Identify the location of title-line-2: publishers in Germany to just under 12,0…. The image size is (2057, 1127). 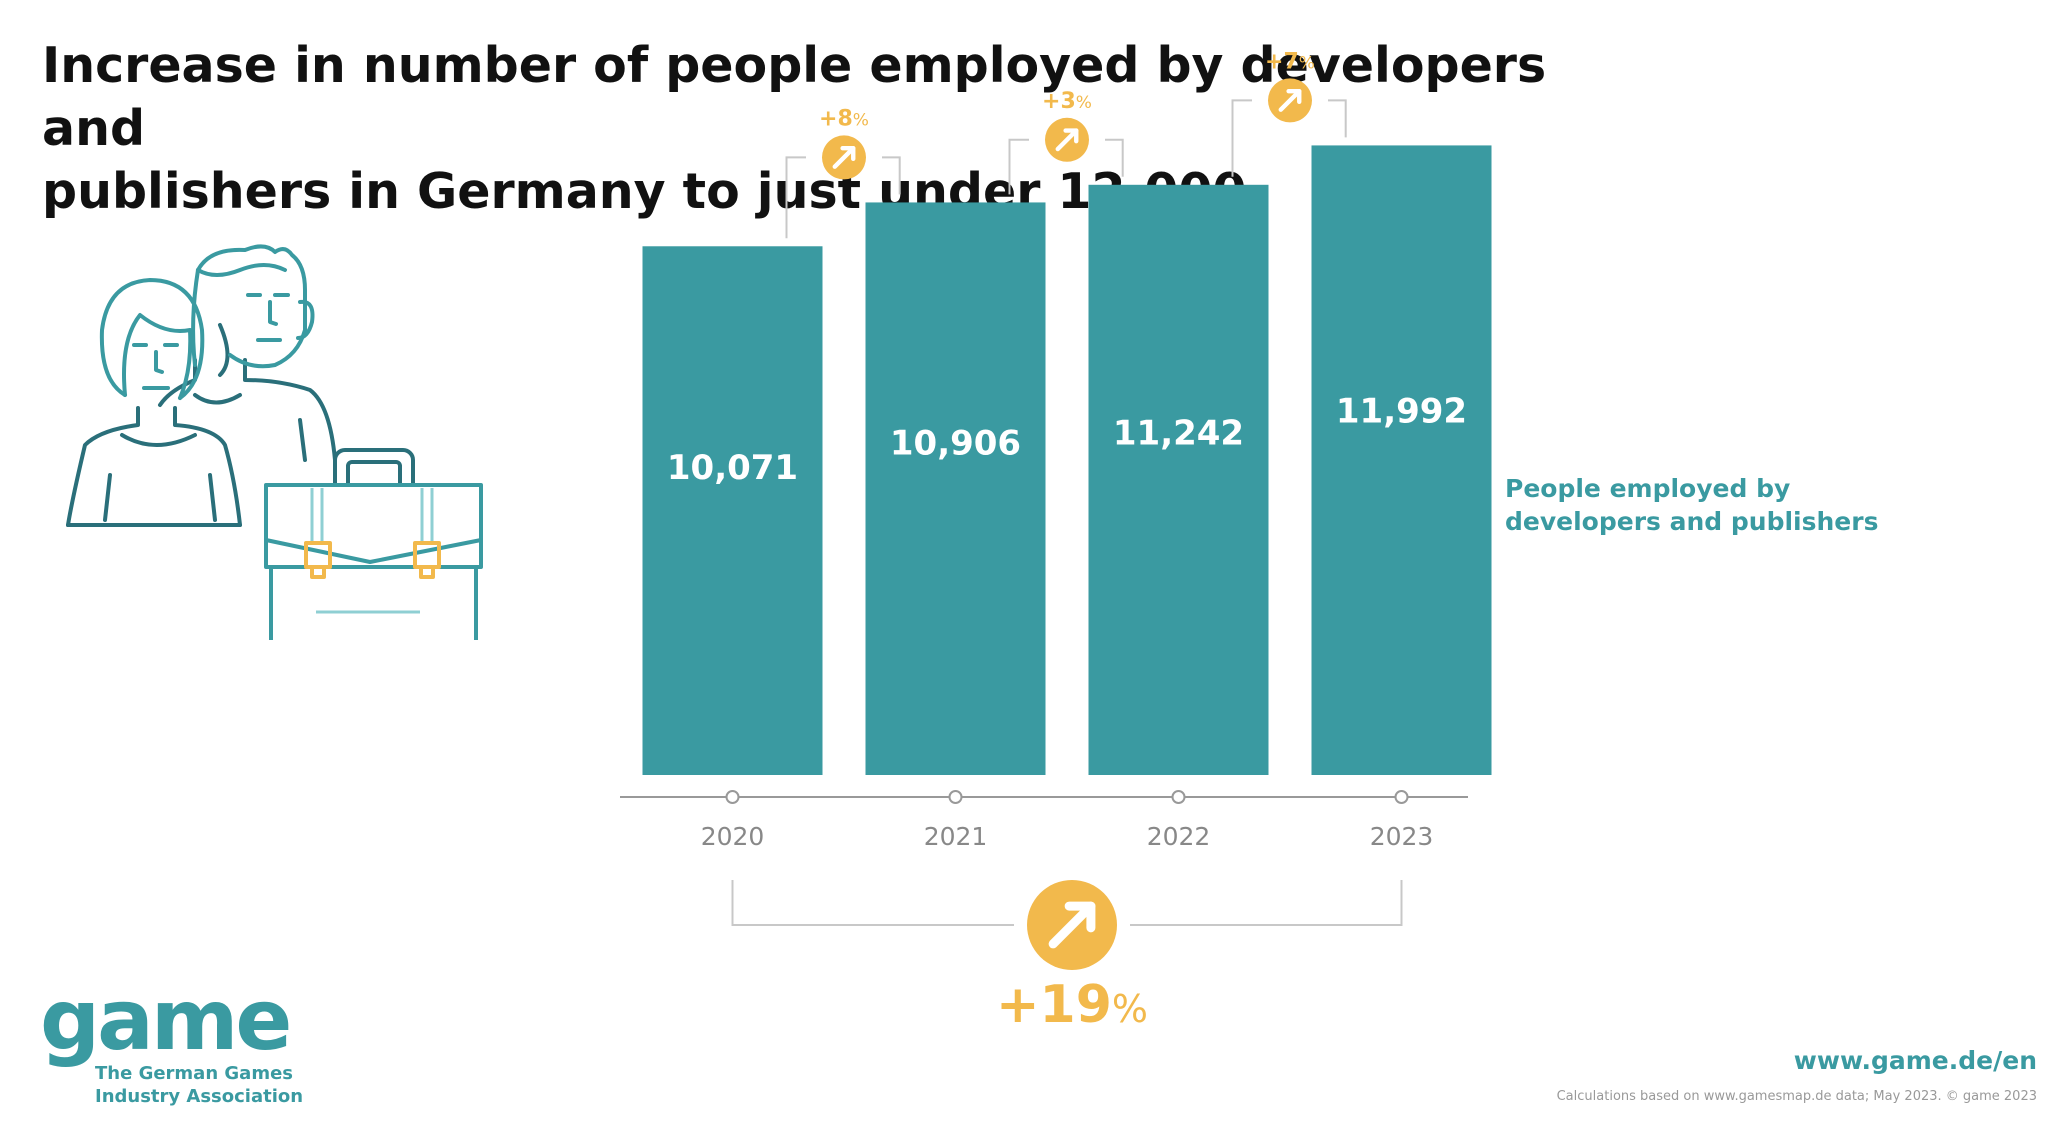
(644, 191).